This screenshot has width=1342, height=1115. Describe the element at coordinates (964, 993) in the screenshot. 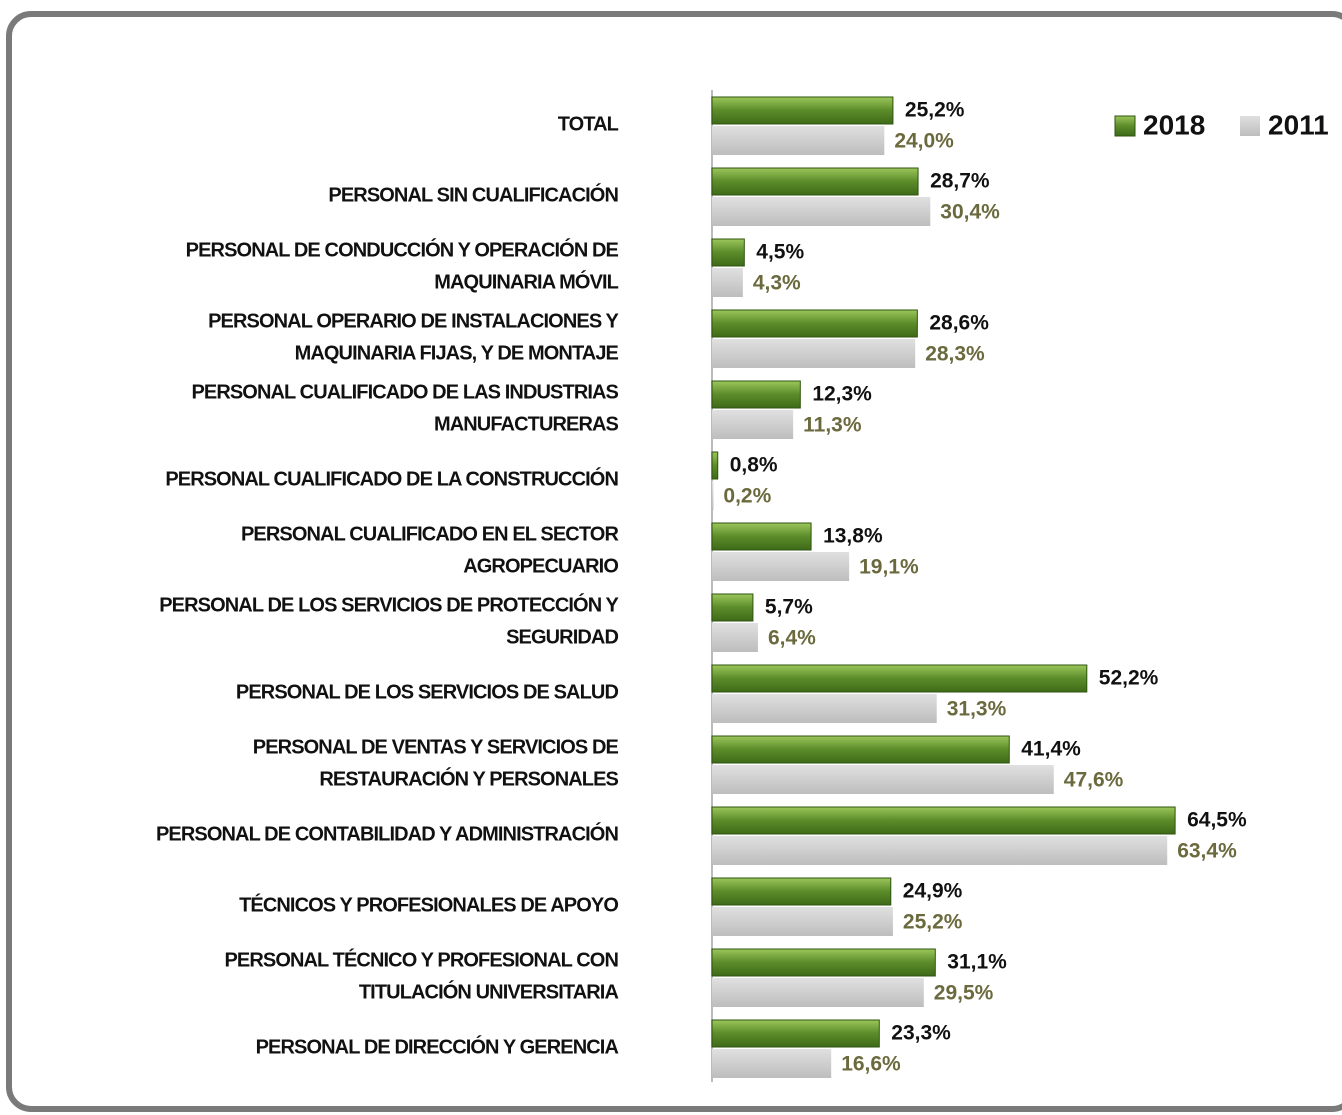

I see `value-label: 29,5%` at that location.